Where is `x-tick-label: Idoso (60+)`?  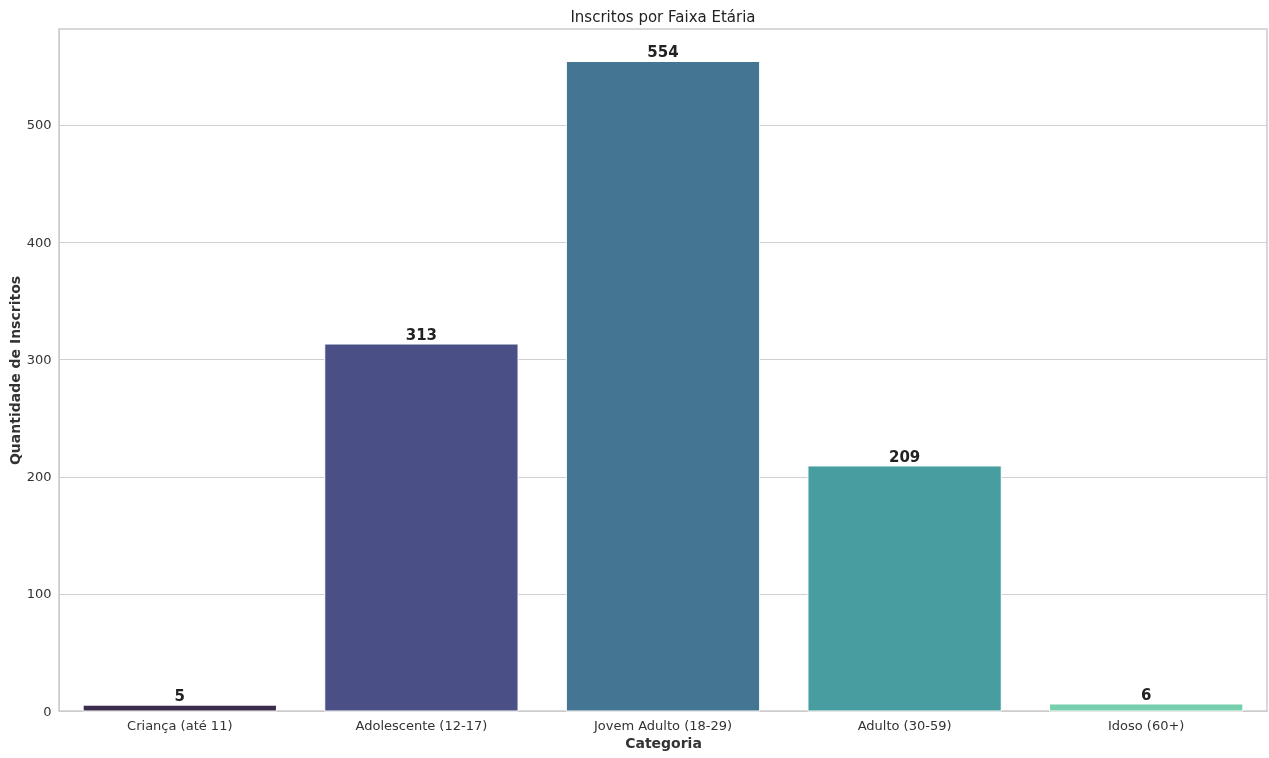
x-tick-label: Idoso (60+) is located at coordinates (1146, 725).